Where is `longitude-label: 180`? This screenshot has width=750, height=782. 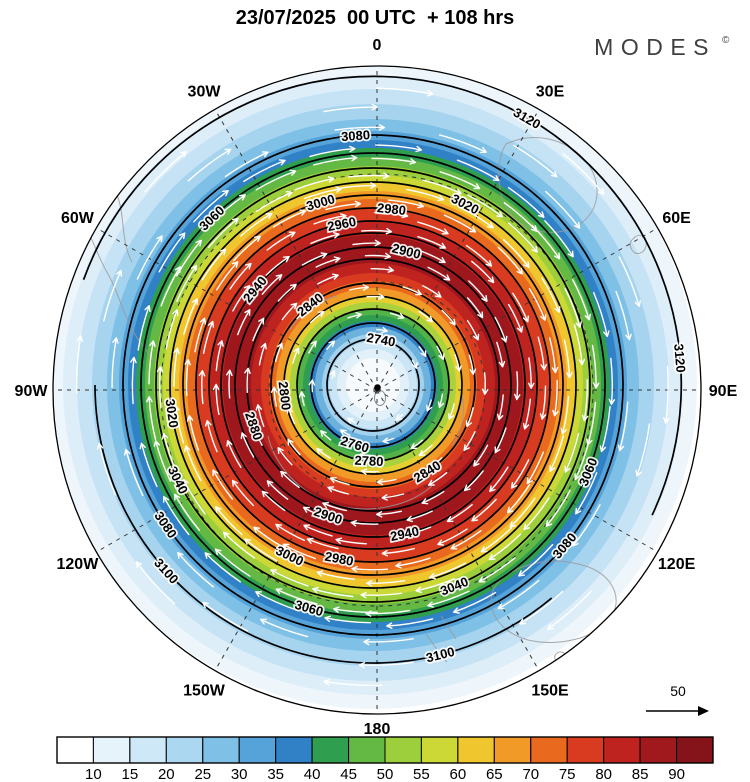 longitude-label: 180 is located at coordinates (377, 729).